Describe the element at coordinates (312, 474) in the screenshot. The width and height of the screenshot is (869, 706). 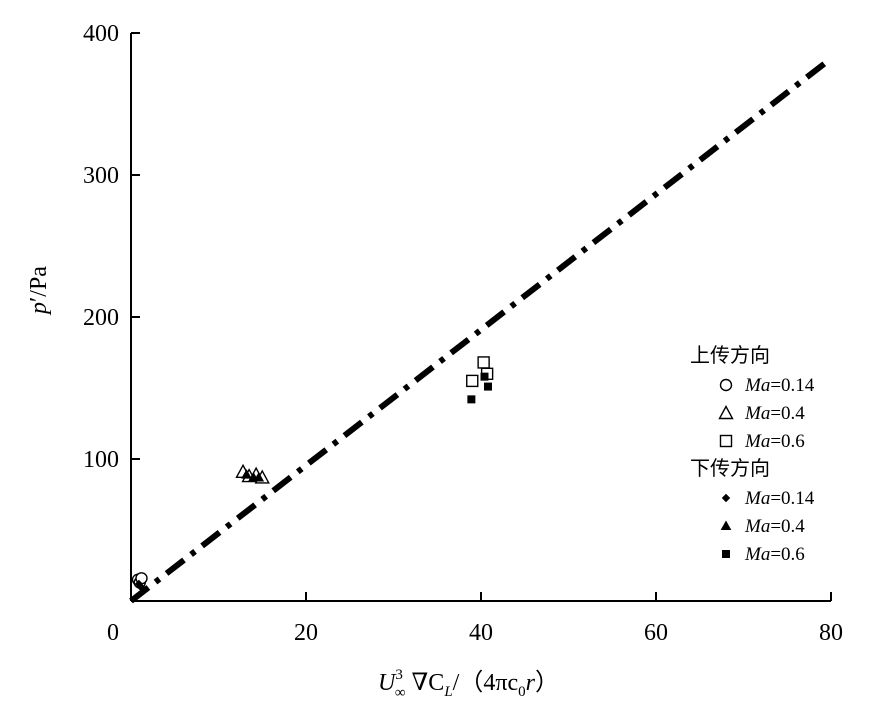
I see `data-points` at that location.